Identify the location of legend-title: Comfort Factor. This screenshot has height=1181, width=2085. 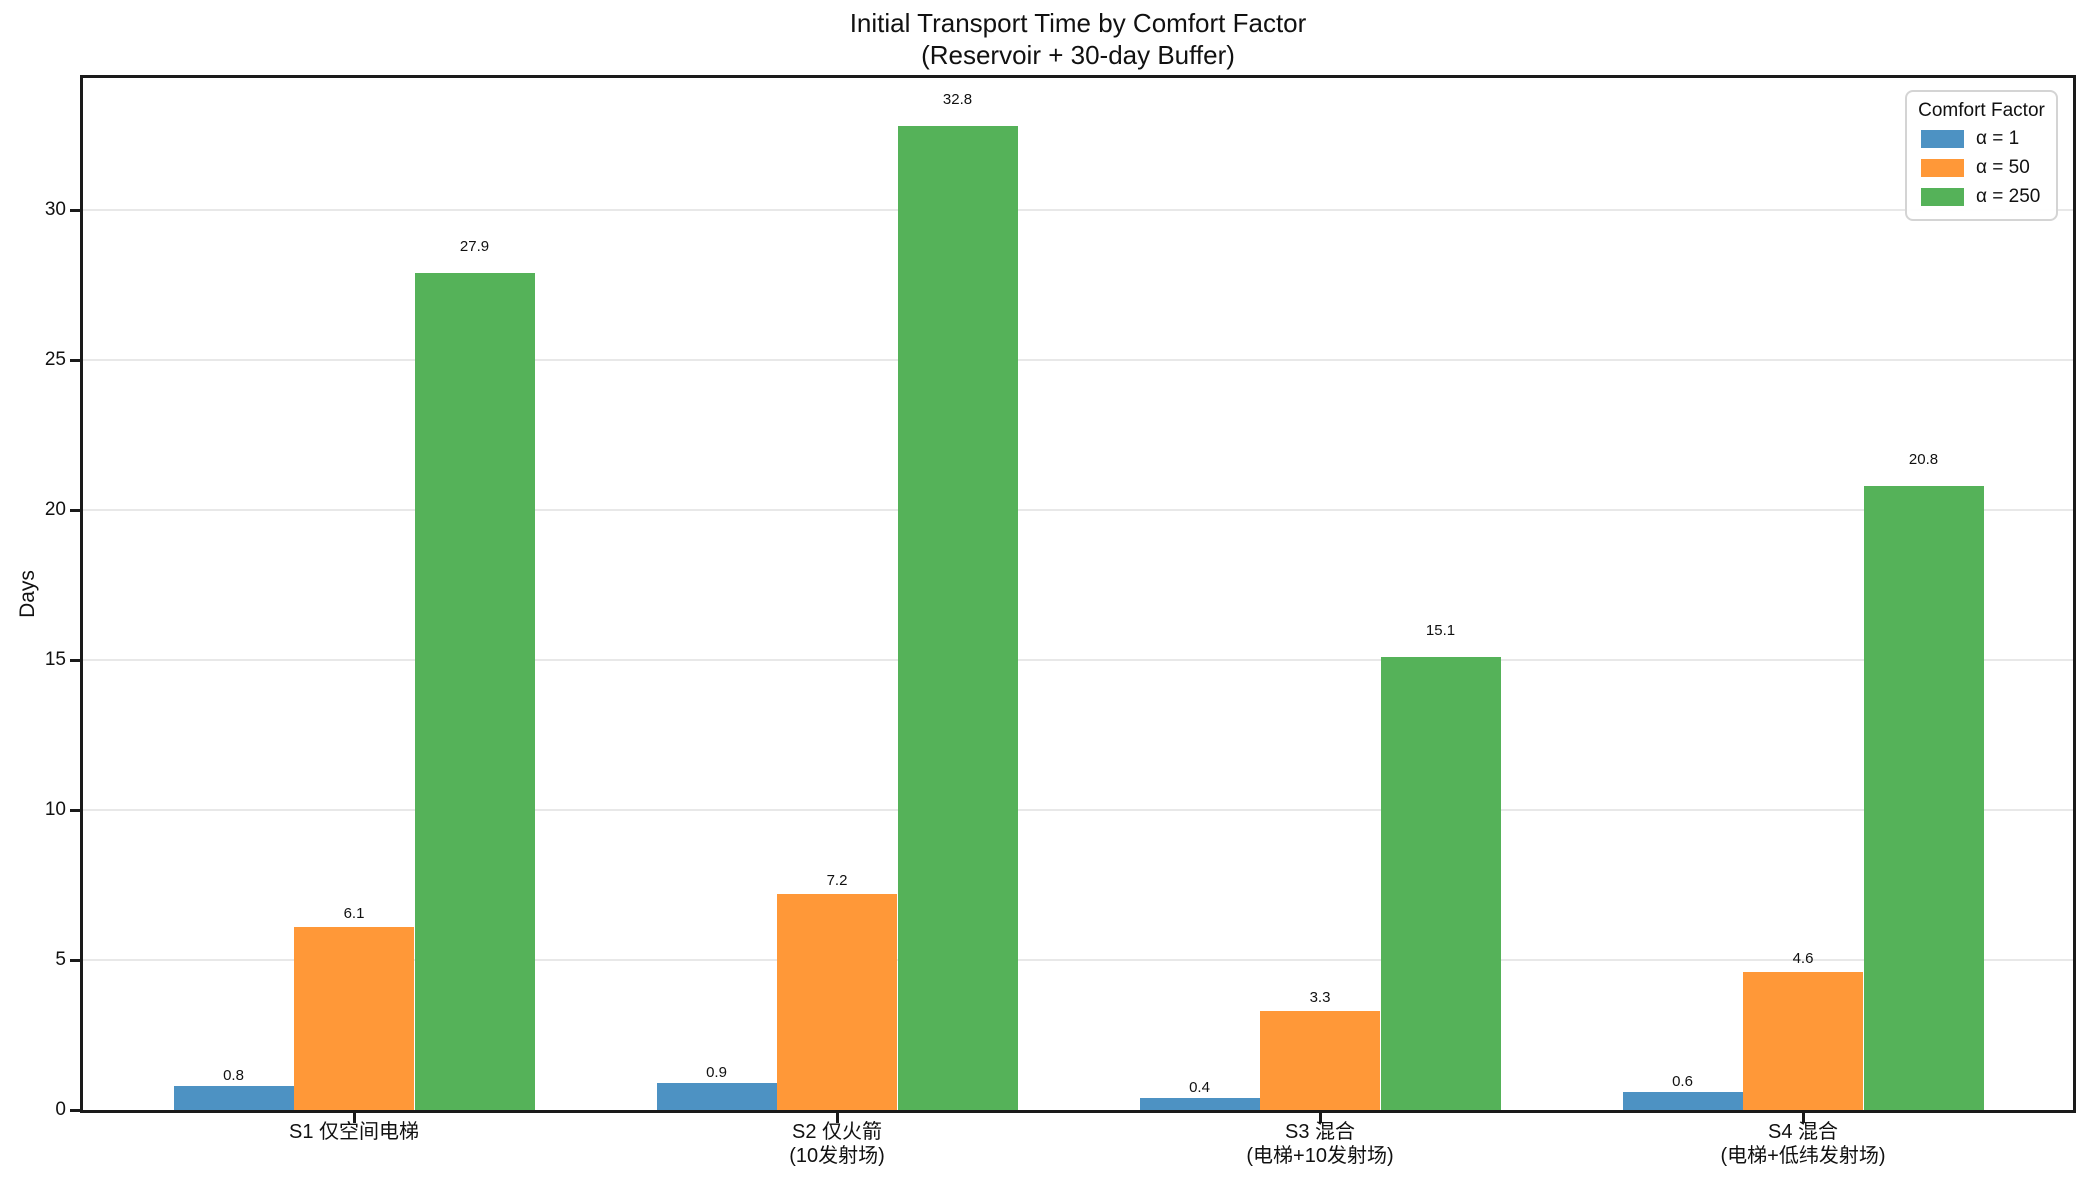
(1981, 110).